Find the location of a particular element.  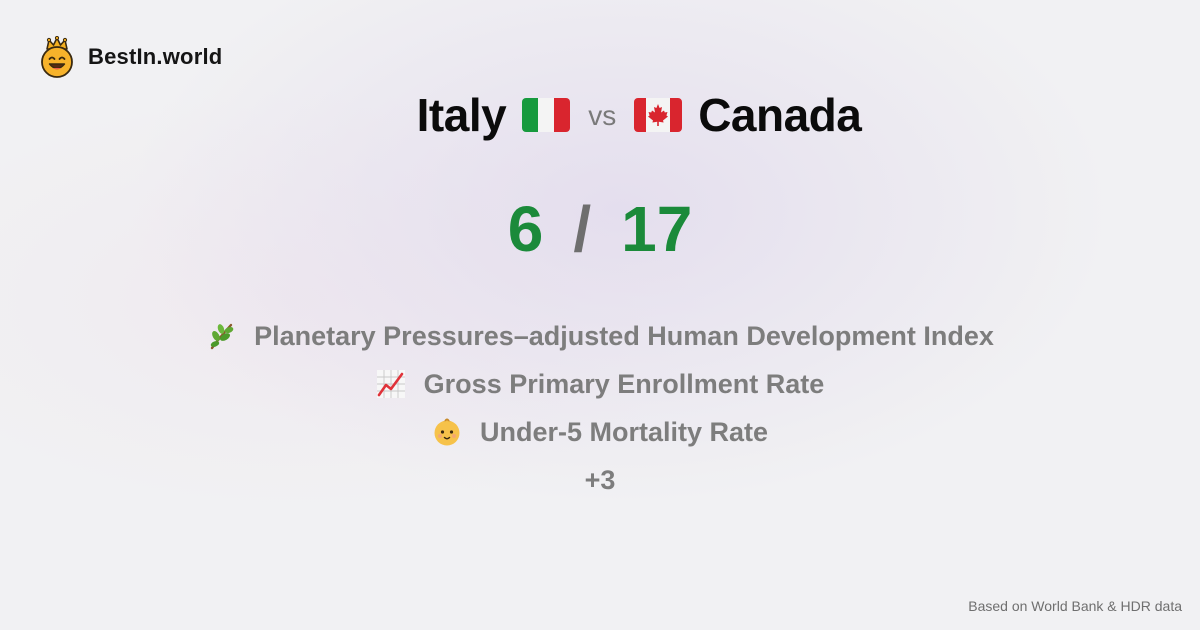

baby-face-icon is located at coordinates (447, 432).